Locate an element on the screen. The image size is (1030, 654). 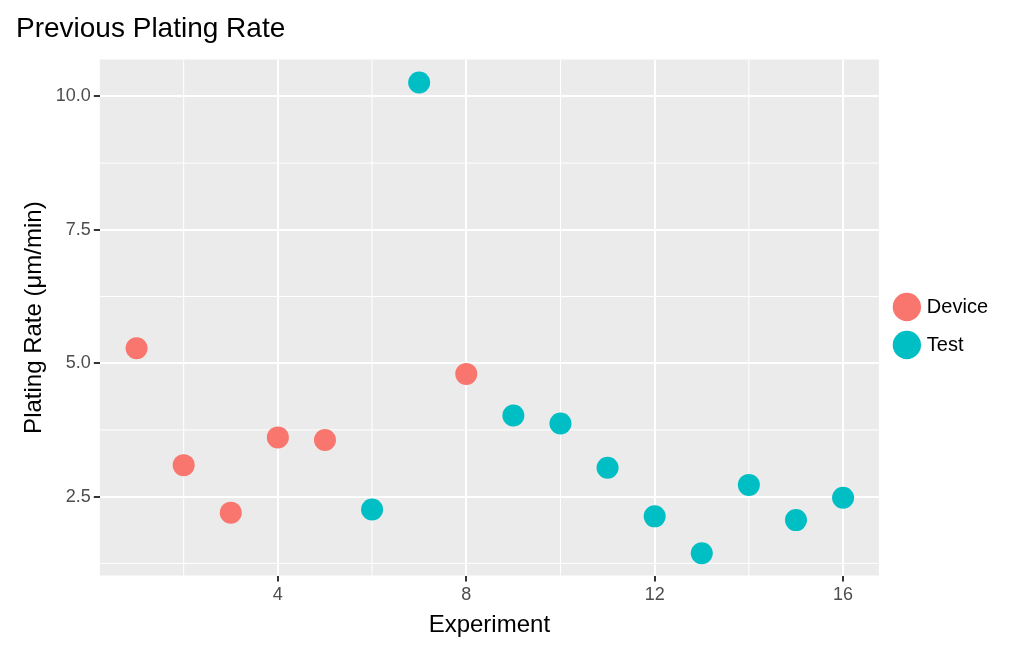
x-tick-label: 12 is located at coordinates (654, 594).